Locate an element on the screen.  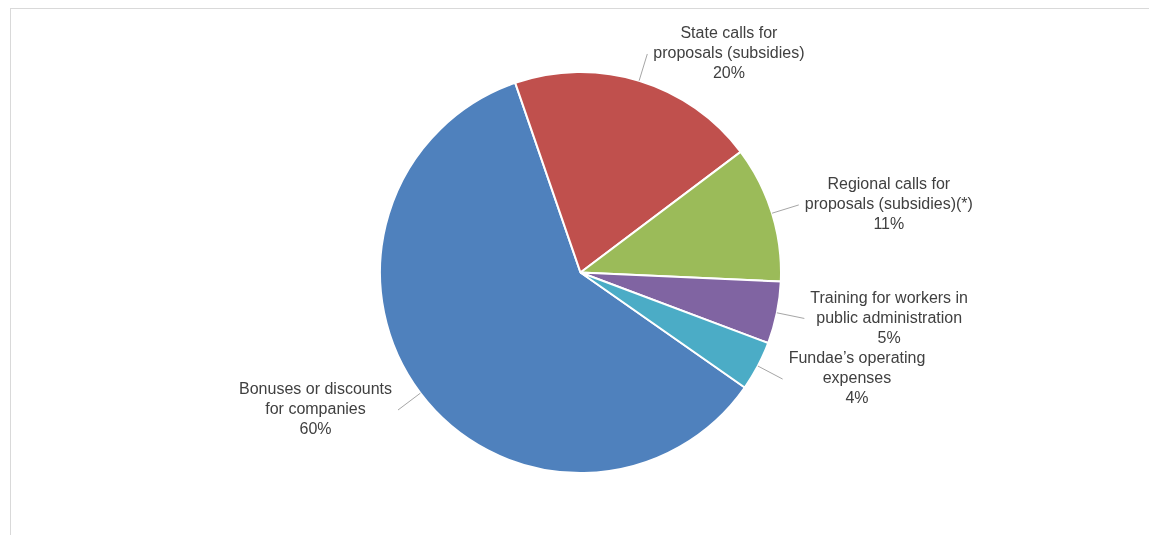
slice-label: Regional calls for proposals (subsidies)(*) is located at coordinates (888, 194).